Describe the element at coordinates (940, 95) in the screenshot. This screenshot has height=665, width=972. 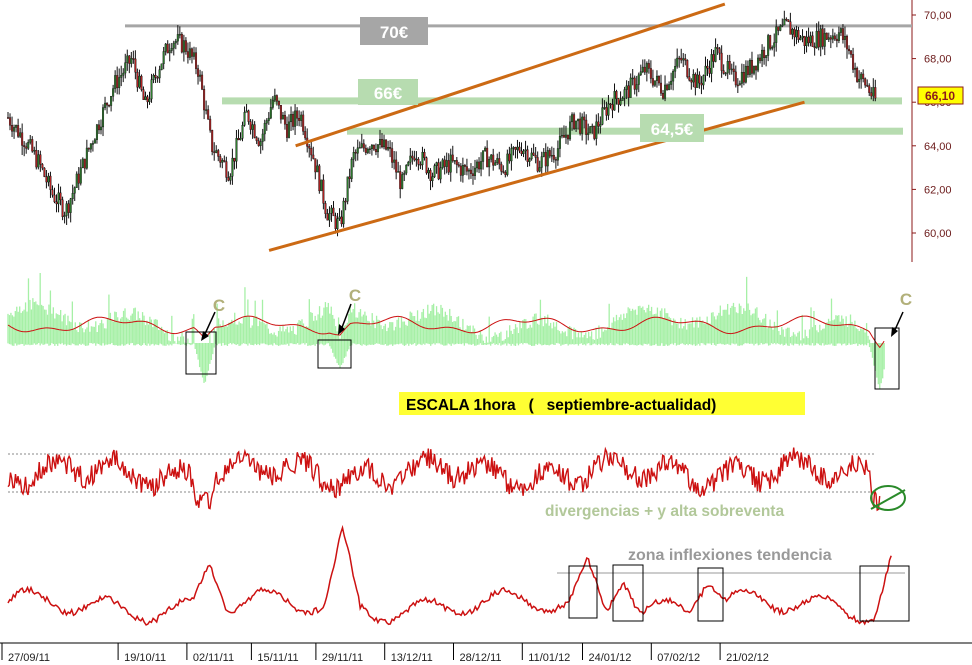
I see `last-price-tag: 66,10` at that location.